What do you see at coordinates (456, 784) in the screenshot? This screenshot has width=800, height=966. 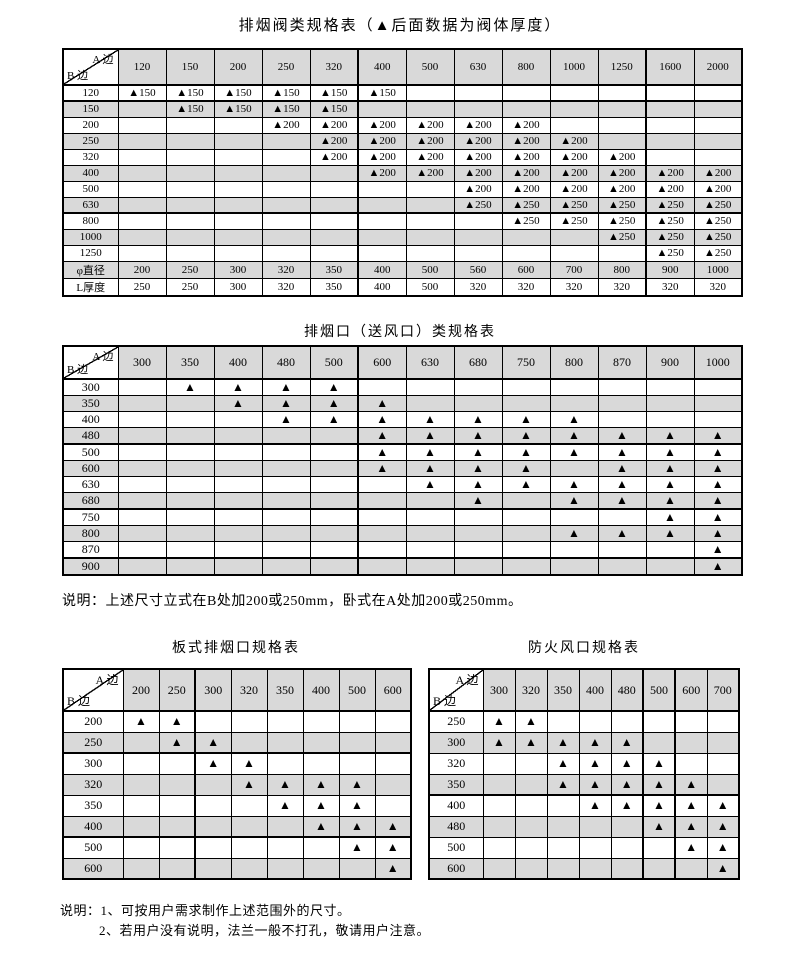 I see `row-header: 350` at bounding box center [456, 784].